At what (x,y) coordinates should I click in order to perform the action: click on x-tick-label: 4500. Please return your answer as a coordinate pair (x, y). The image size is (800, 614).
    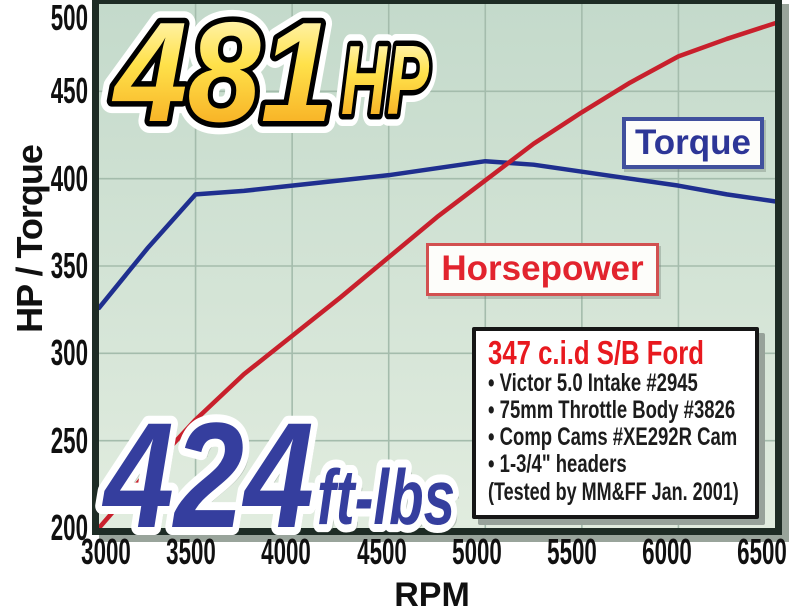
    Looking at the image, I should click on (382, 551).